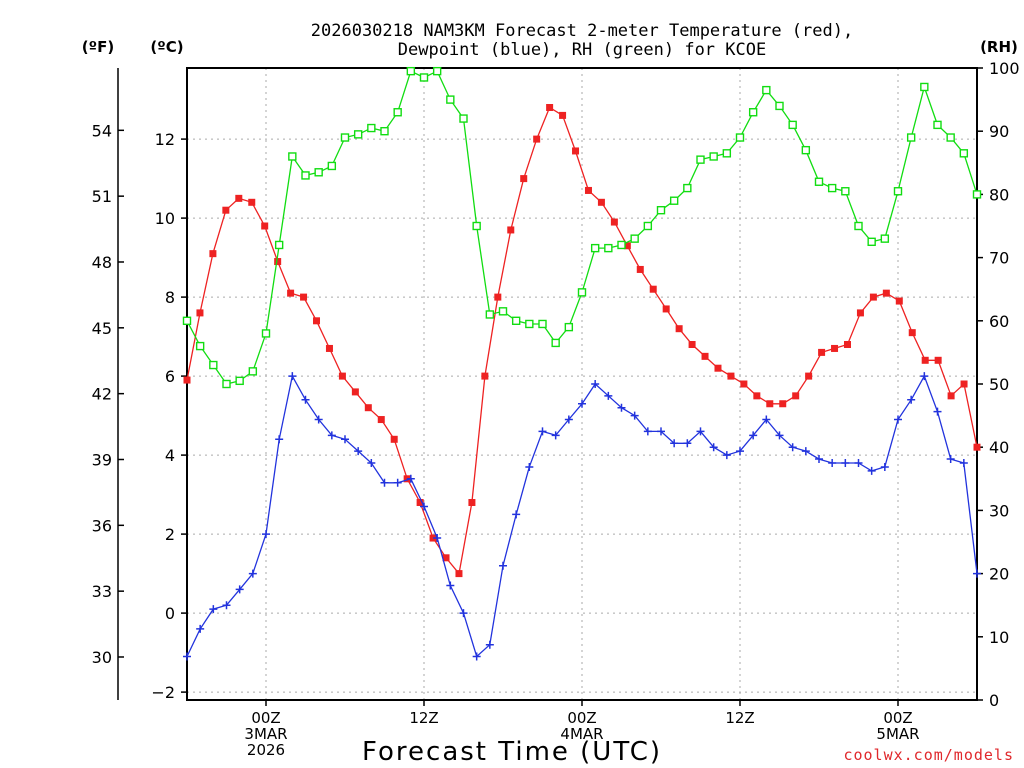  I want to click on f-tick-label: 51, so click(102, 196).